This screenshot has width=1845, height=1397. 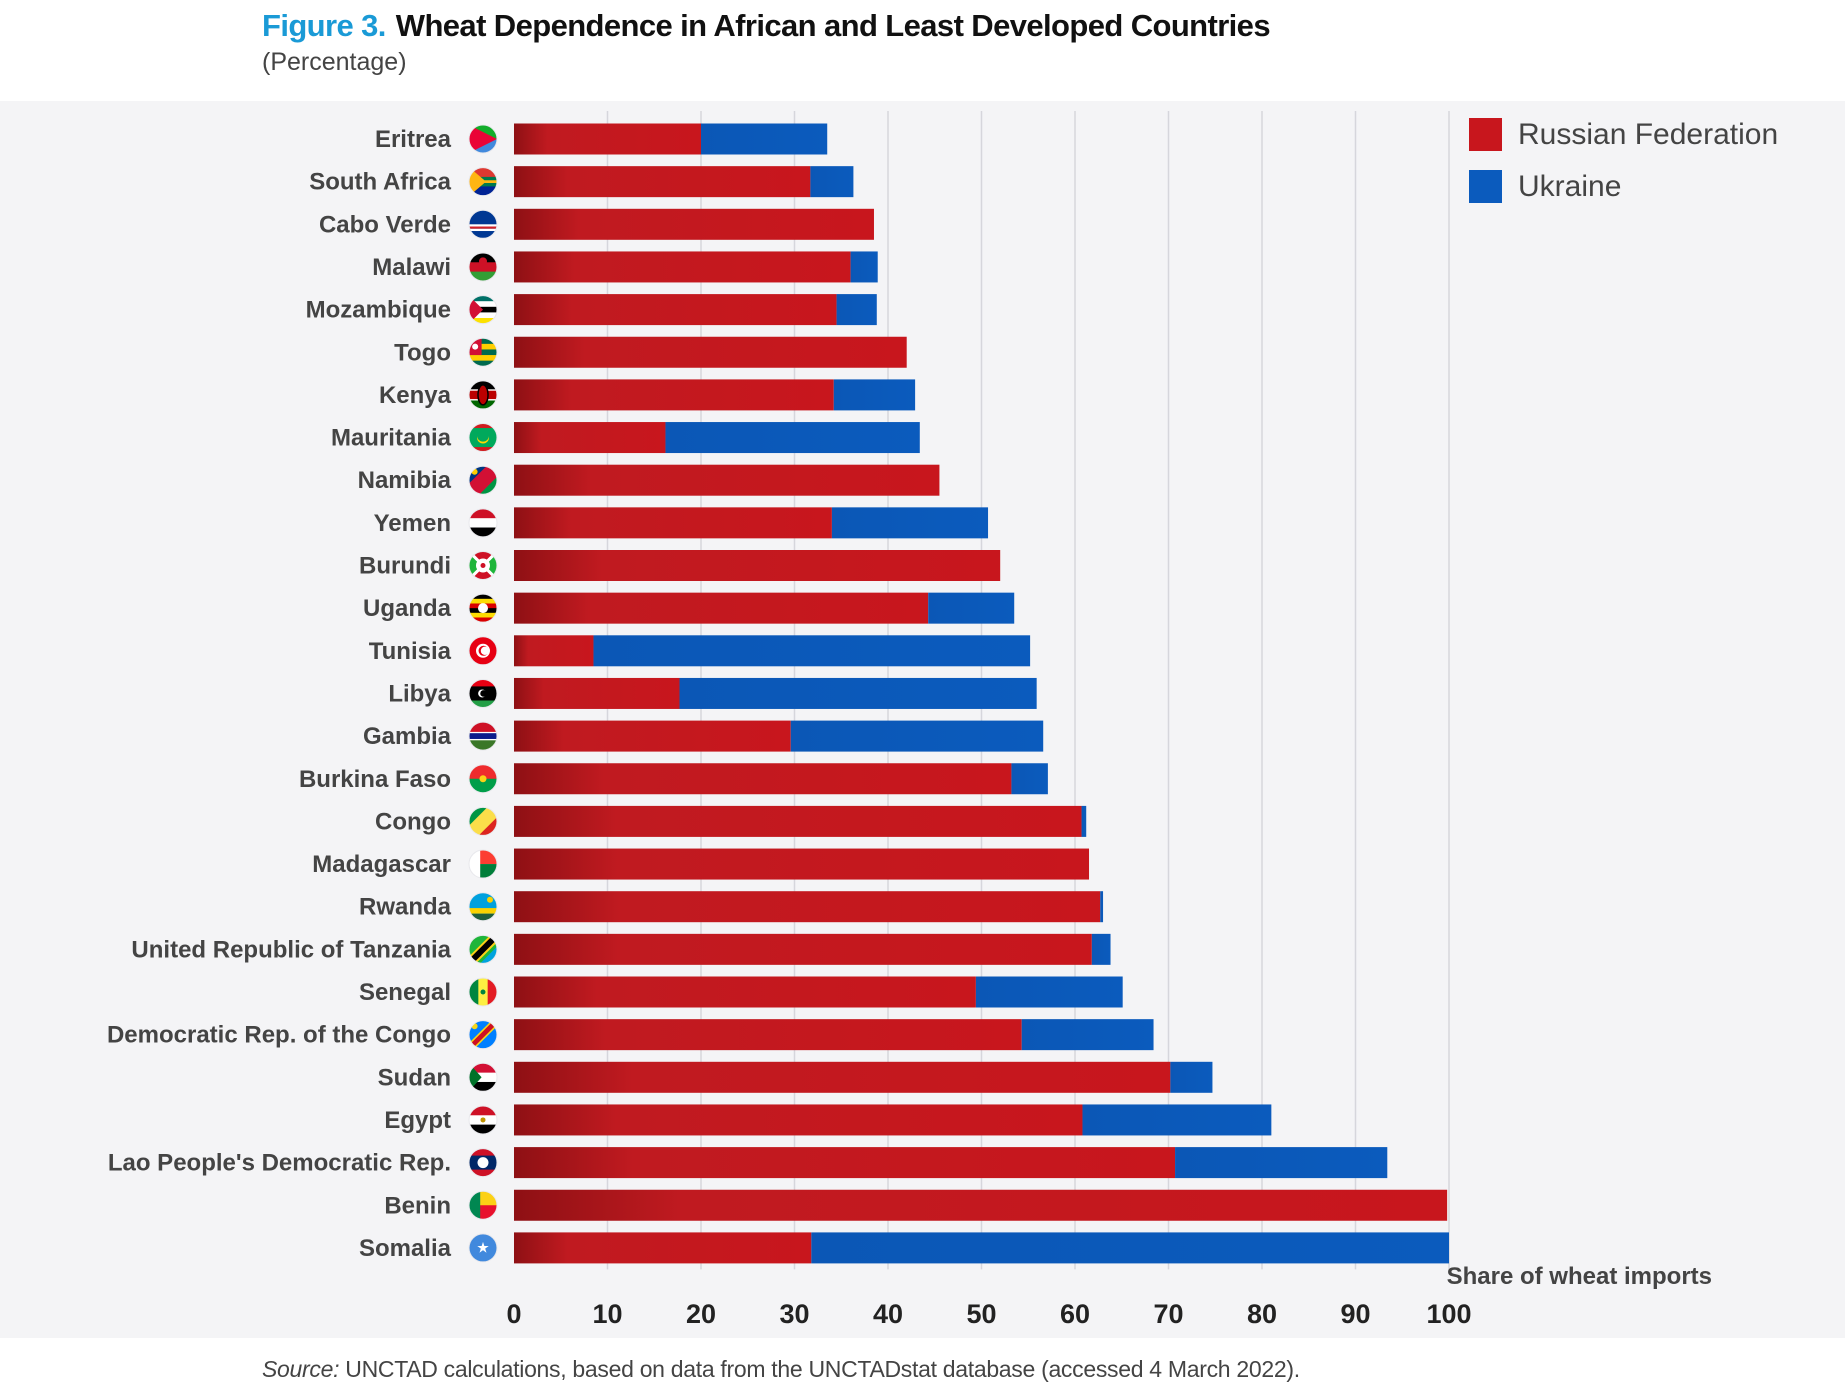 What do you see at coordinates (375, 779) in the screenshot?
I see `category-label: Burkina Faso` at bounding box center [375, 779].